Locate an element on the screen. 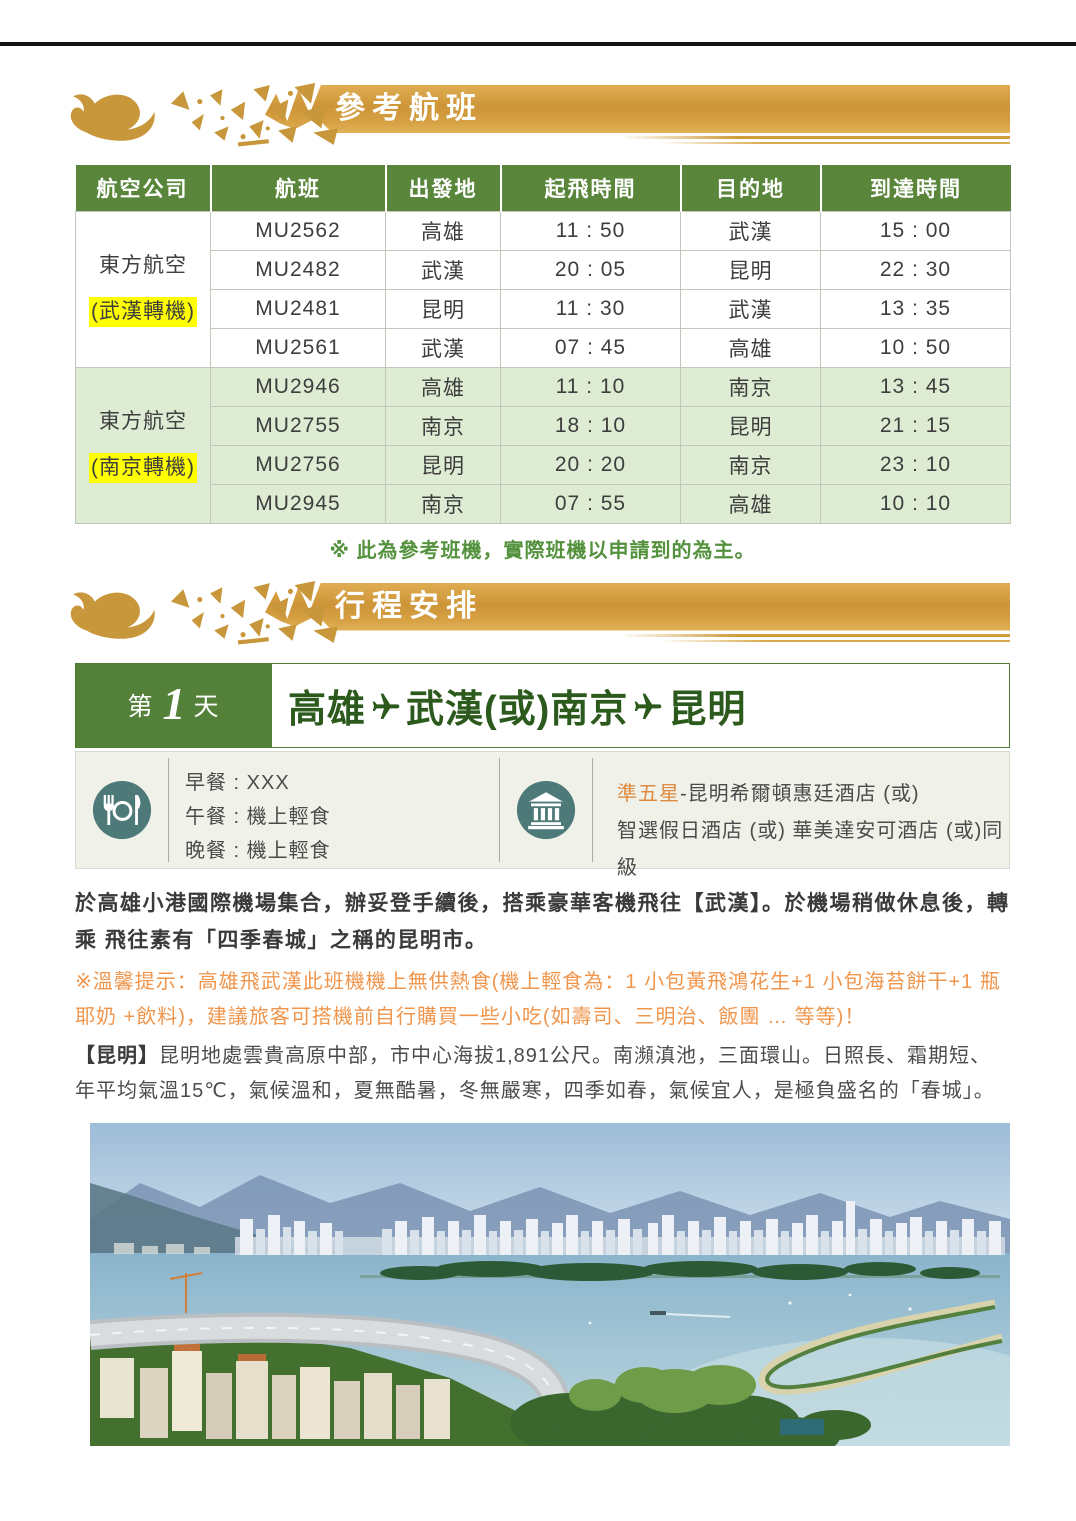 Image resolution: width=1076 pixels, height=1521 pixels. departure-time: 11 : 10 is located at coordinates (590, 386).